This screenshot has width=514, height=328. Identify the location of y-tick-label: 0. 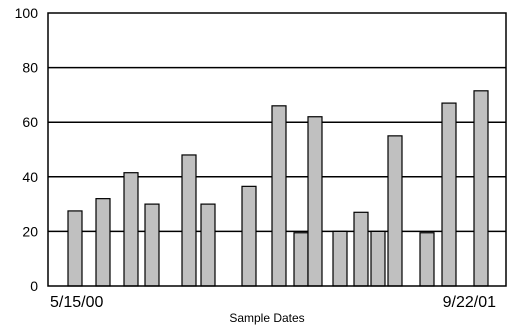
(34, 286).